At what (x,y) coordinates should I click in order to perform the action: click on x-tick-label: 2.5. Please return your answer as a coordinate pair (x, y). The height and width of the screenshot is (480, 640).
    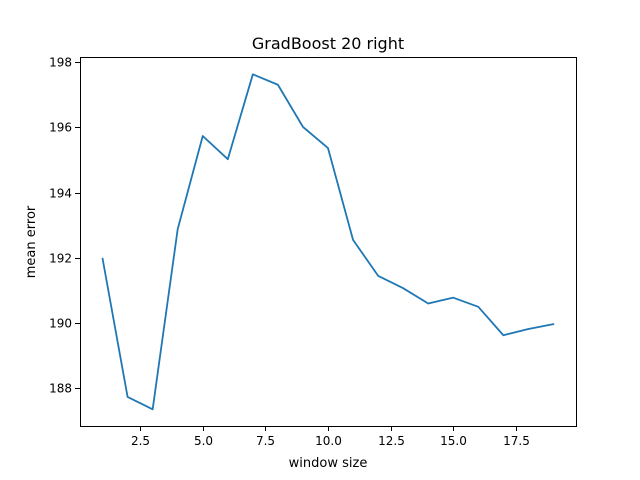
    Looking at the image, I should click on (140, 441).